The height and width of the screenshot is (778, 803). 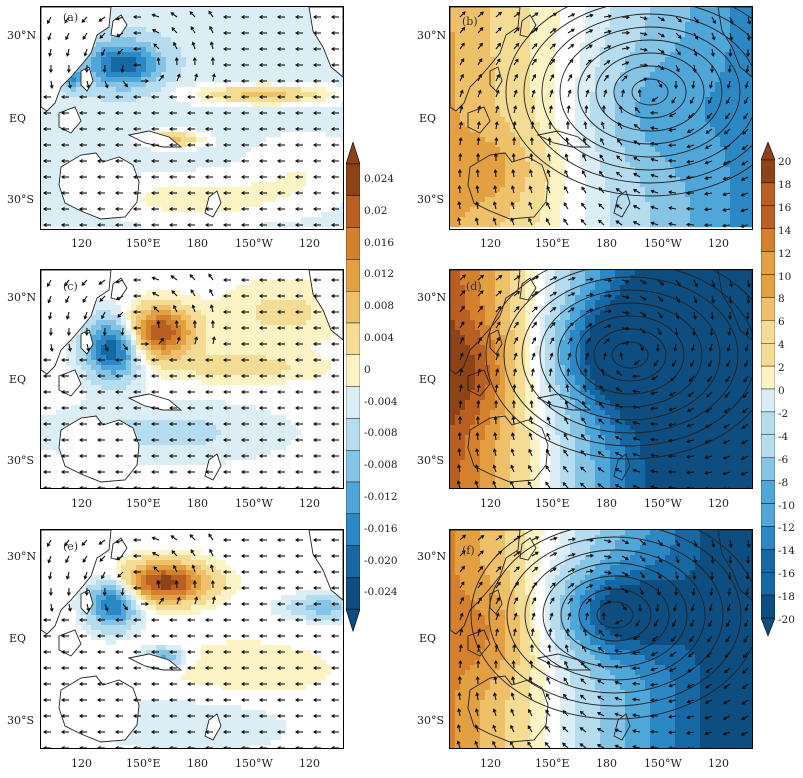 I want to click on colorbar-left-tick-label: -0.004, so click(x=381, y=401).